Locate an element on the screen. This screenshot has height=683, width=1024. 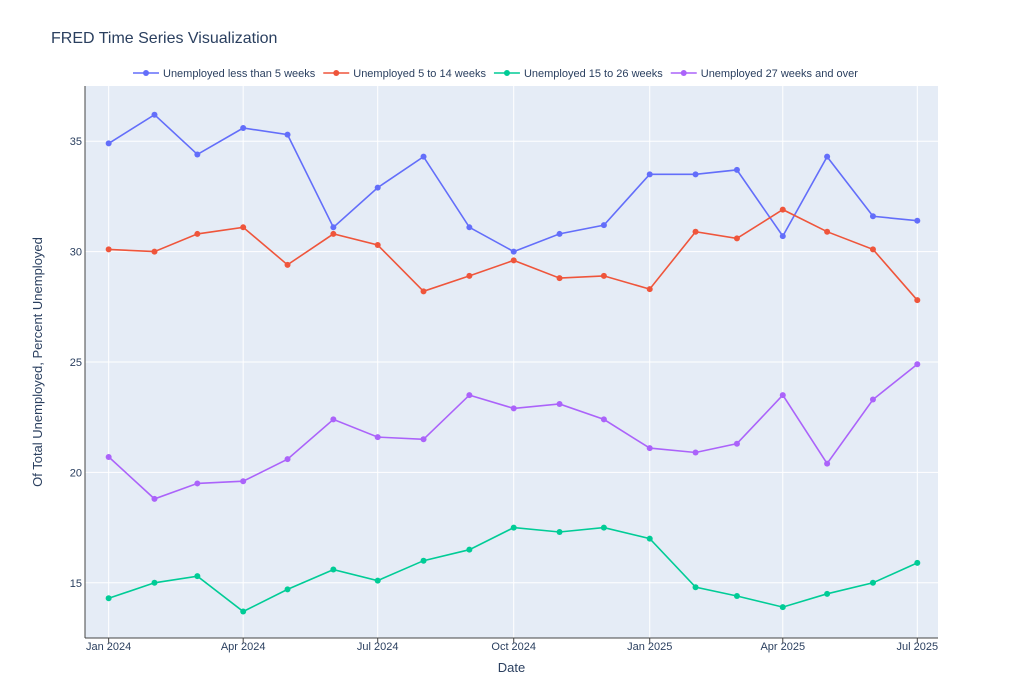
x-tick-label: Jul 2025 is located at coordinates (918, 647).